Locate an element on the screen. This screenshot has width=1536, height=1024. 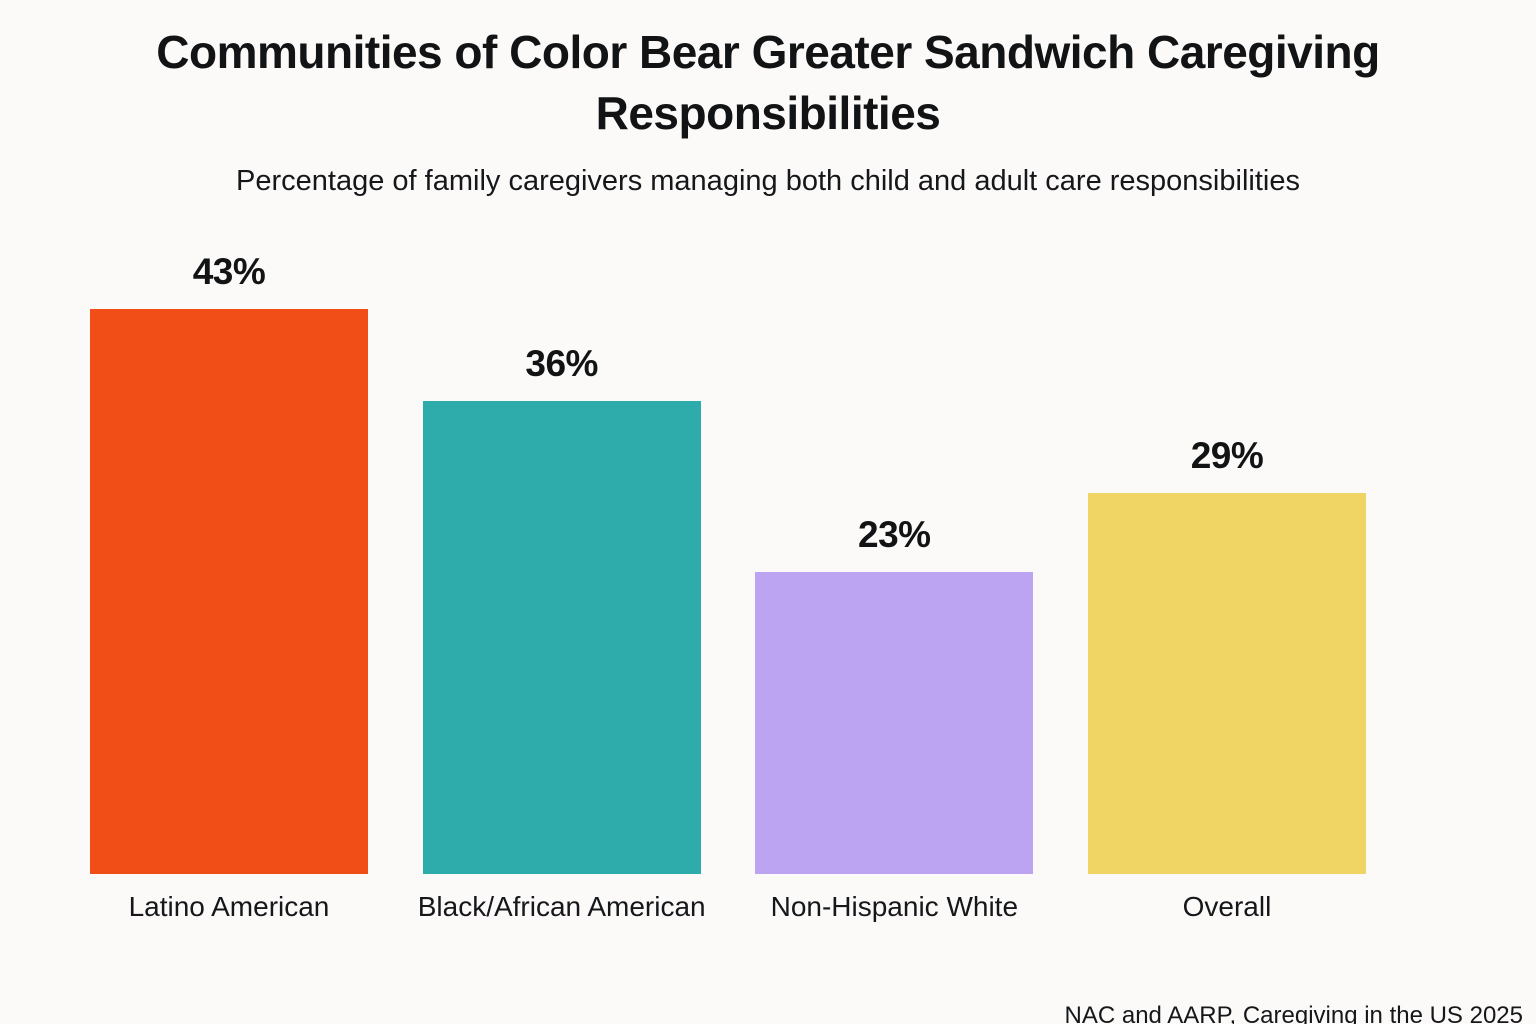
bar-category-label: Overall is located at coordinates (1227, 906).